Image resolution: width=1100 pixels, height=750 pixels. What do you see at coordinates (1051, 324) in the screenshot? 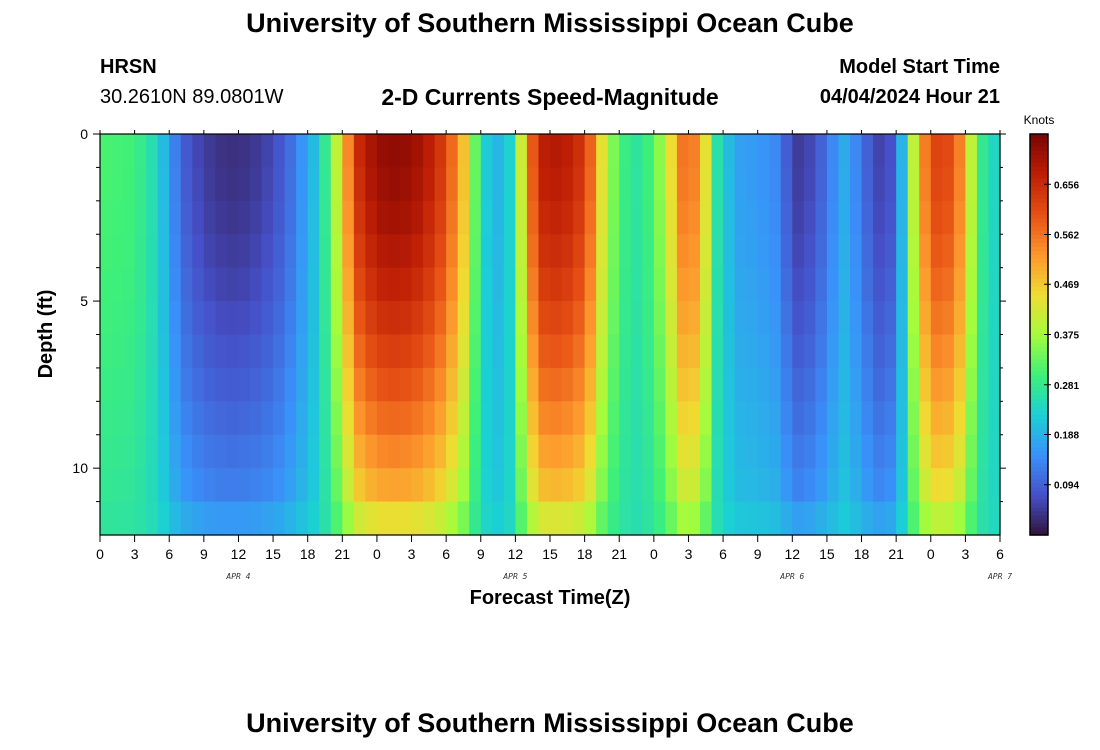
I see `colorbar: 0.094 0.188 0.281 0.375 0.469 0.562 0.656 Knots` at bounding box center [1051, 324].